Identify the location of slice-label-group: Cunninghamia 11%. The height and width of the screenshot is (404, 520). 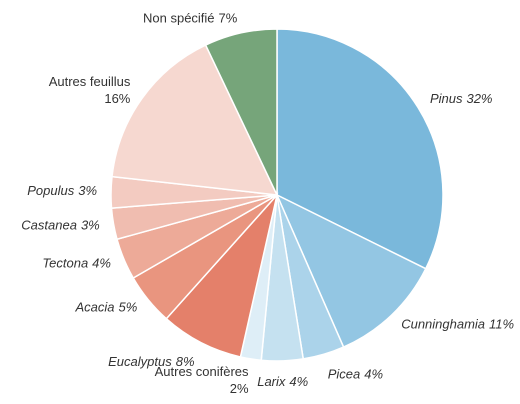
(457, 324).